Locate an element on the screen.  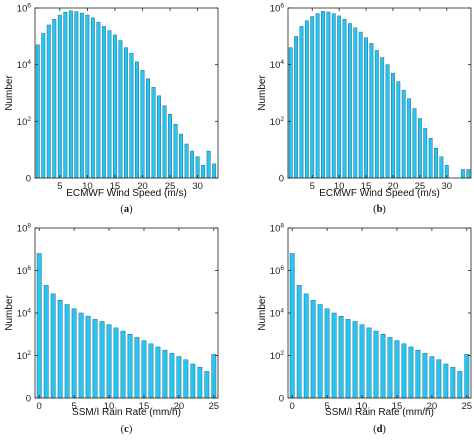
panel-label: (b) is located at coordinates (379, 209).